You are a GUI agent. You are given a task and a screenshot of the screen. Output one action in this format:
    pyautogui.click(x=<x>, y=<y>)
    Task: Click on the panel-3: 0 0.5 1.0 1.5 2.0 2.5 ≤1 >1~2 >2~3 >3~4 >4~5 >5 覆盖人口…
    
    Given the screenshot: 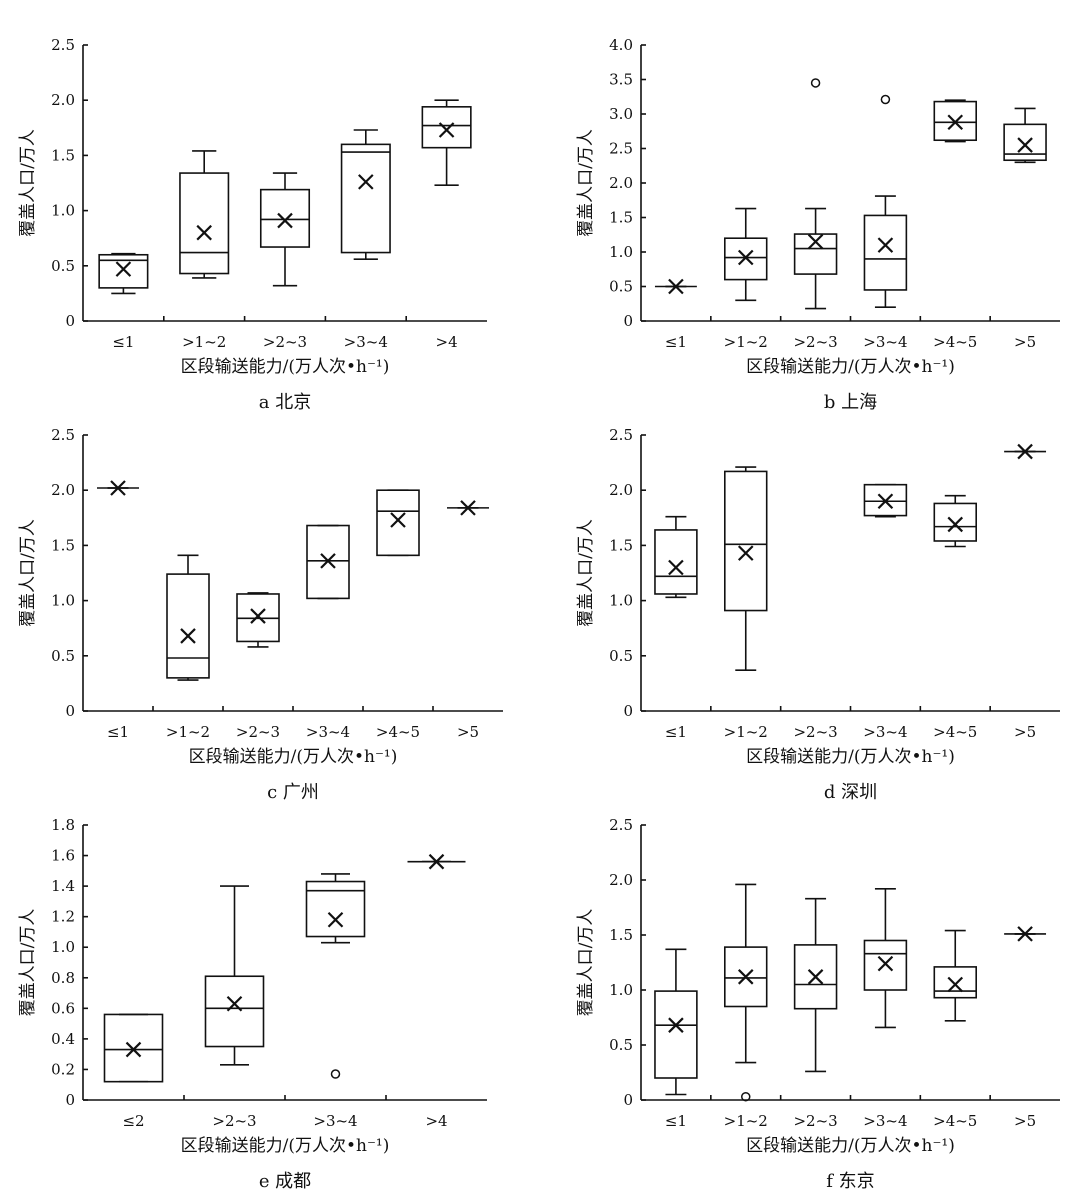 What is the action you would take?
    pyautogui.click(x=260, y=614)
    